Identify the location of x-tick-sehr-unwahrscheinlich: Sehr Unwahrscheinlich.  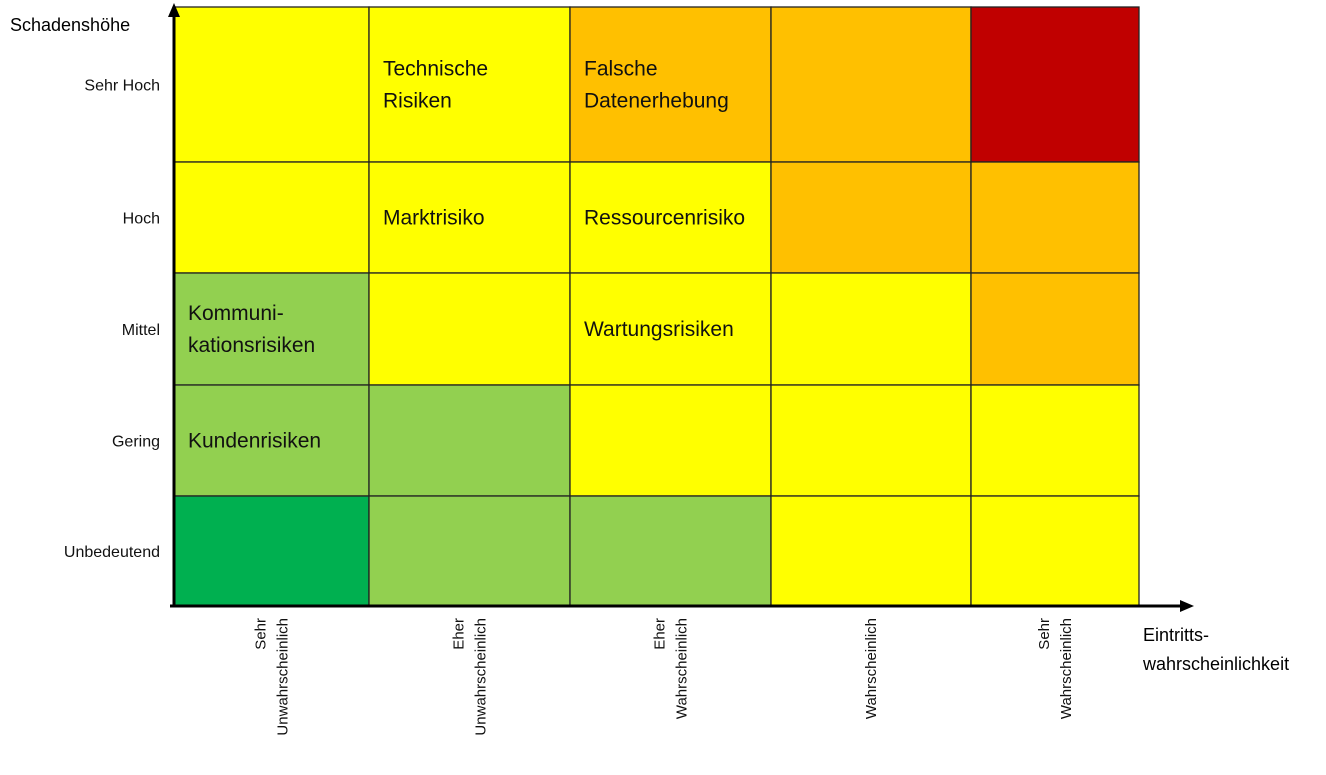
(272, 677).